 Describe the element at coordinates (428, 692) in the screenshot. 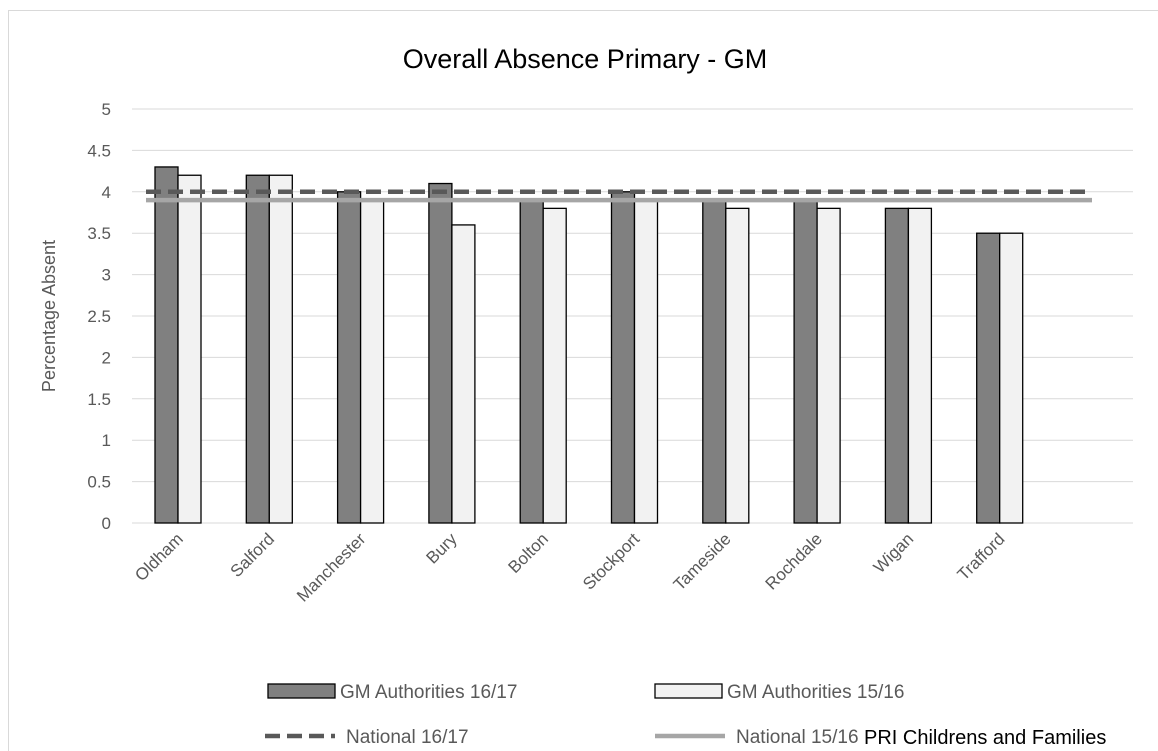

I see `legend-label: GM Authorities 16/17` at that location.